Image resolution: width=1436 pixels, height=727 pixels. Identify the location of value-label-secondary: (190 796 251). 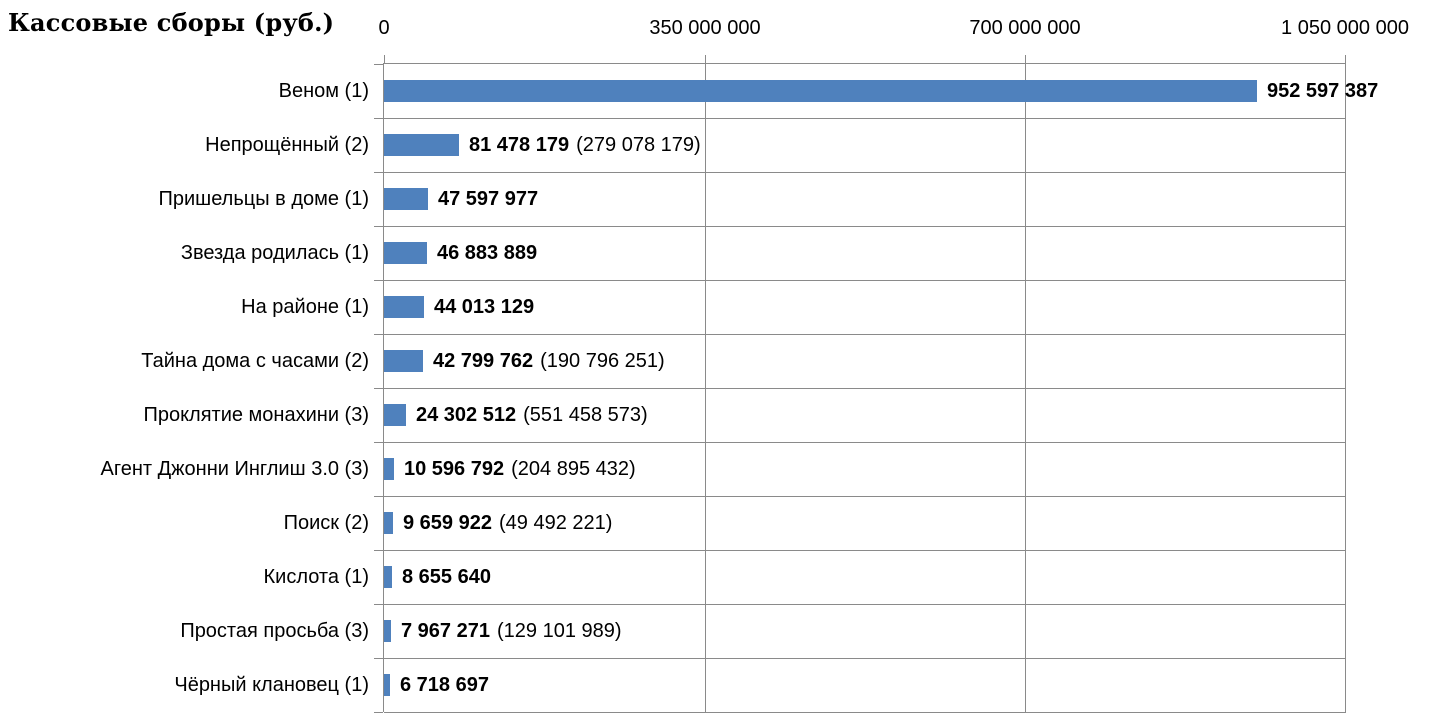
(602, 360).